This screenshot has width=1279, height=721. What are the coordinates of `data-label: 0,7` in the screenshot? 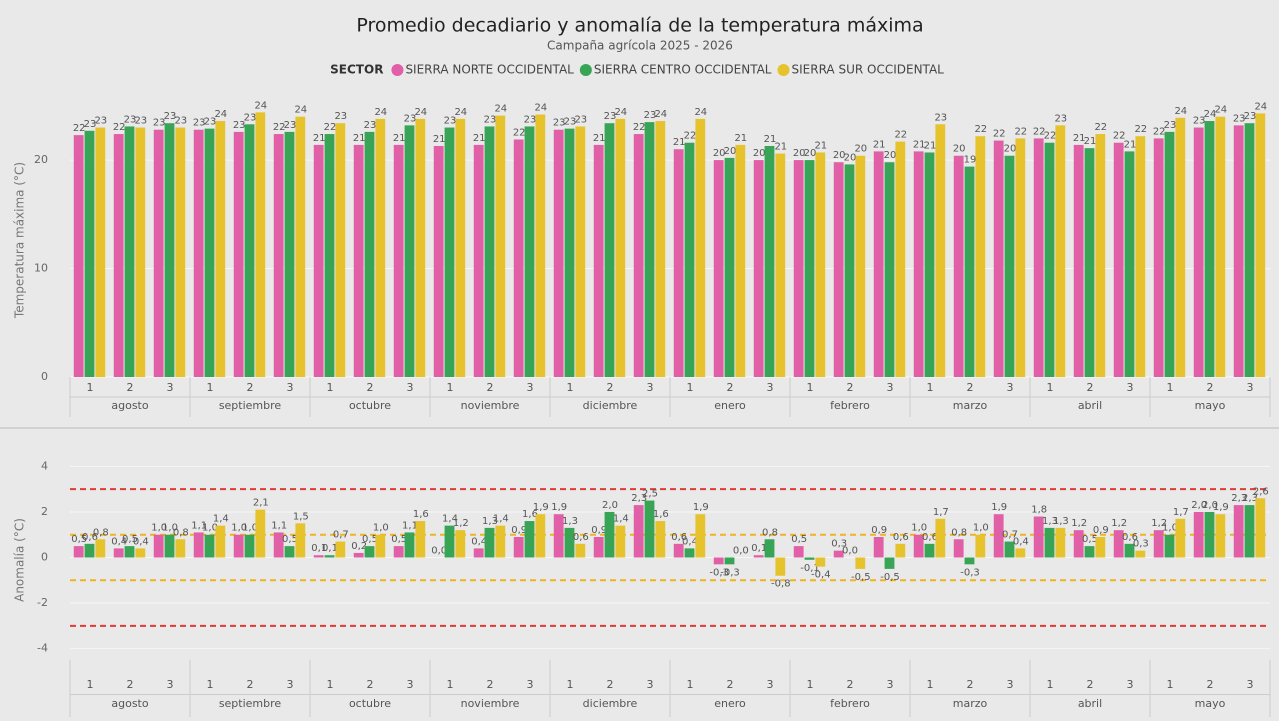 It's located at (1010, 535).